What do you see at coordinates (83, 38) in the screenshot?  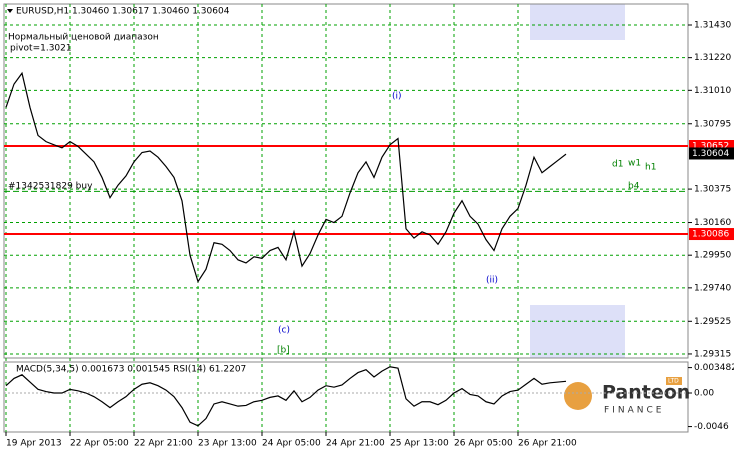 I see `annotation: Нормальный ценовой диапазон` at bounding box center [83, 38].